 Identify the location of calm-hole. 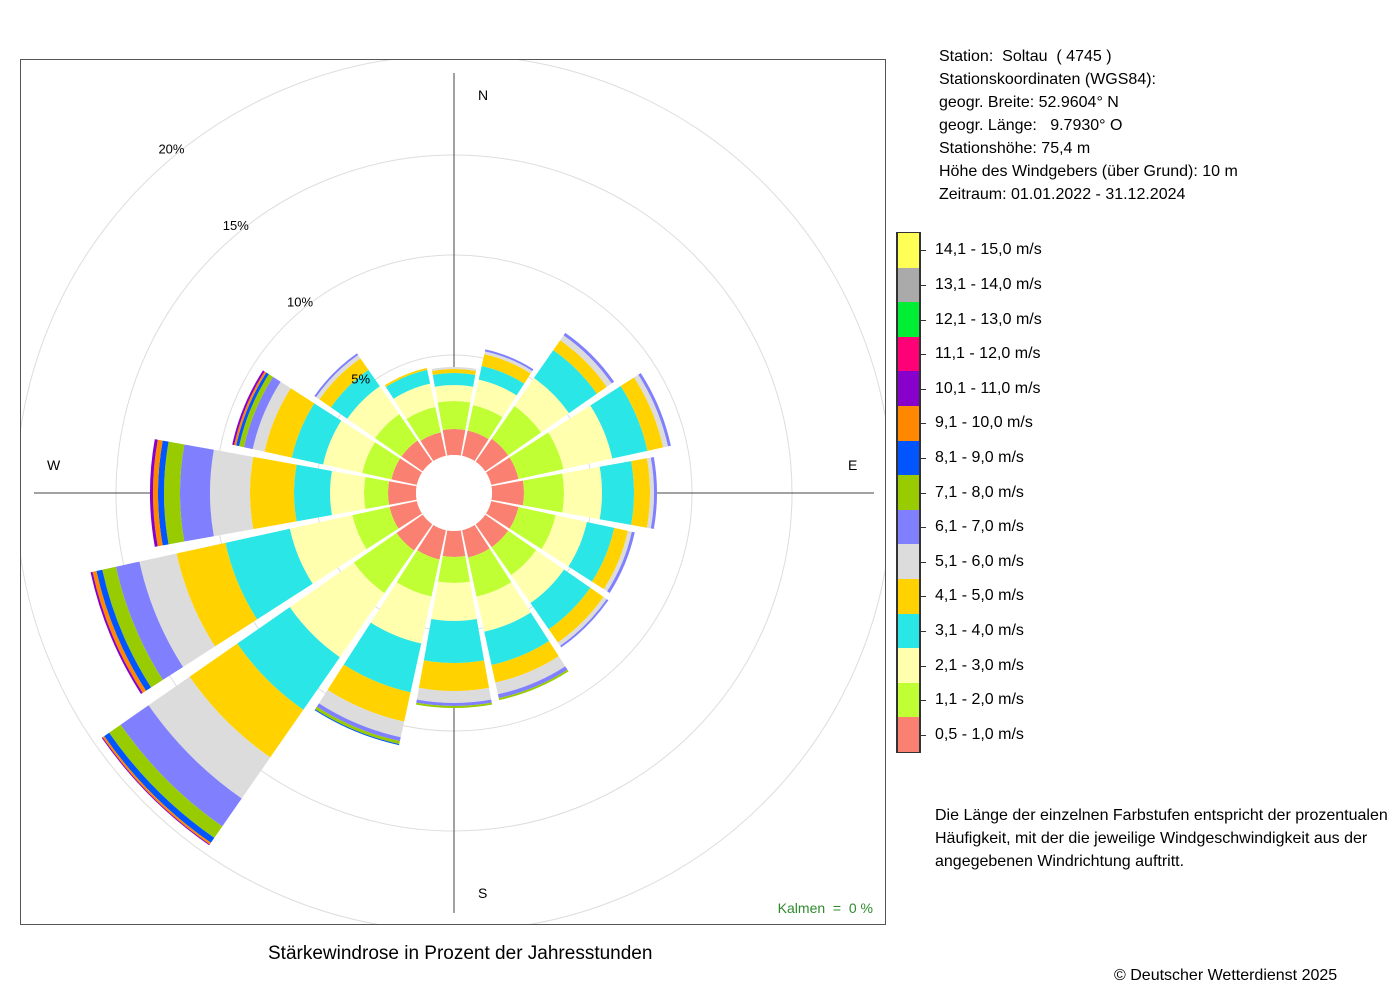
(454, 493).